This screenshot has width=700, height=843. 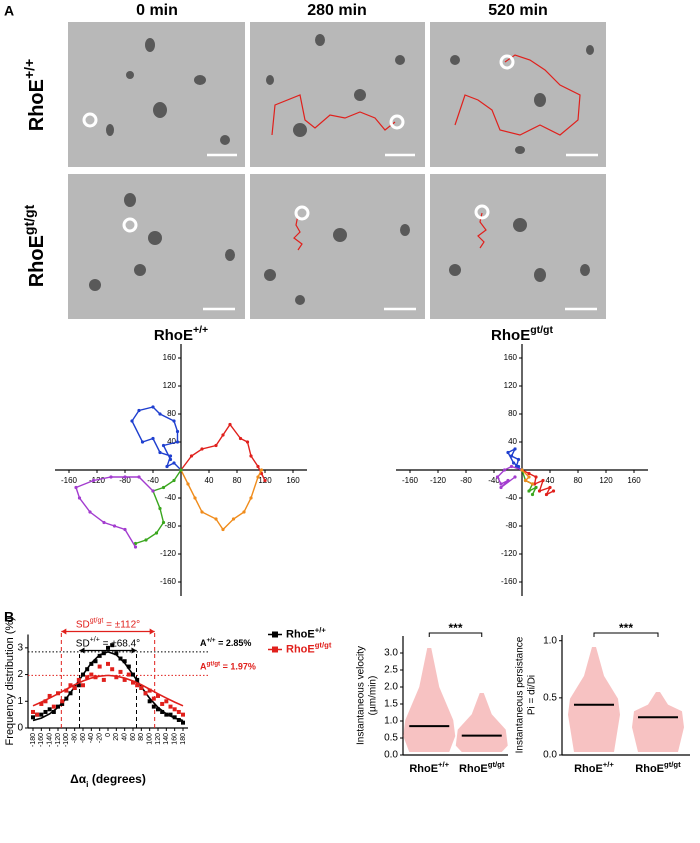 I want to click on x-tick-label: RhoE+/+, so click(x=594, y=767).